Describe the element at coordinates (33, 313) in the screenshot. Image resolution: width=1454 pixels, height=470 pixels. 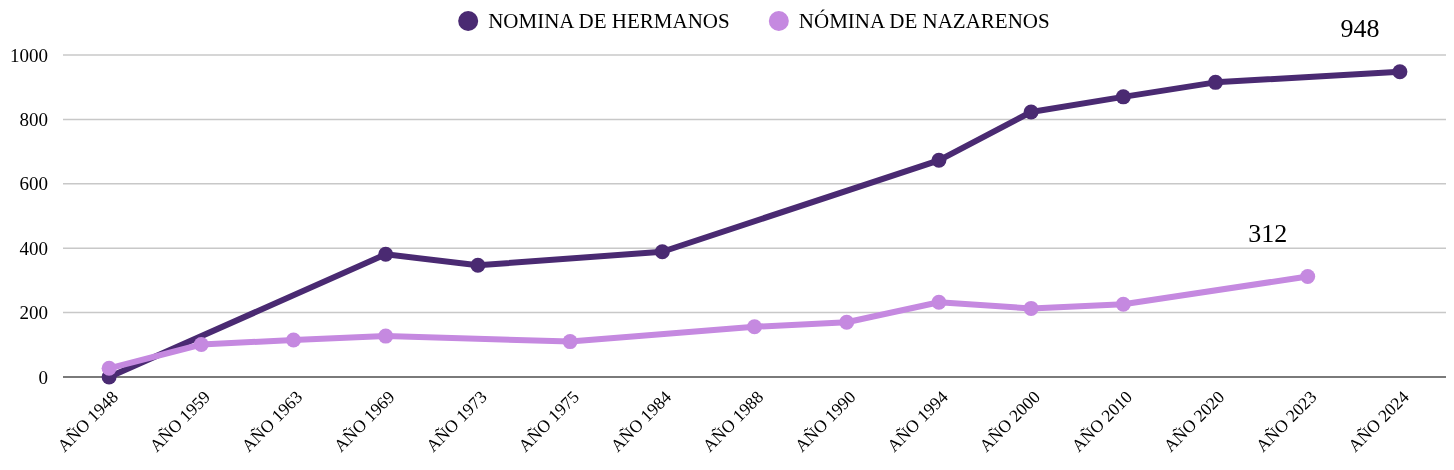
I see `y-tick-label: 200` at that location.